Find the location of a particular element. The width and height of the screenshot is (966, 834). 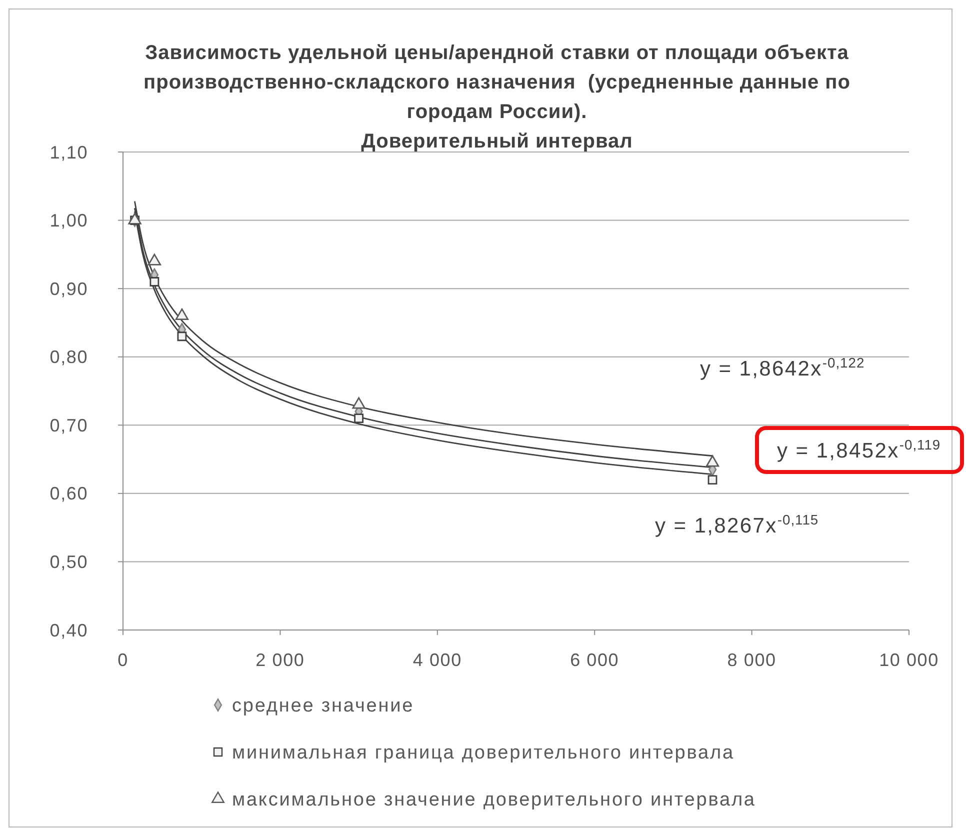

annotation: y = 1,8267x$^{-0,115}$ is located at coordinates (737, 524).